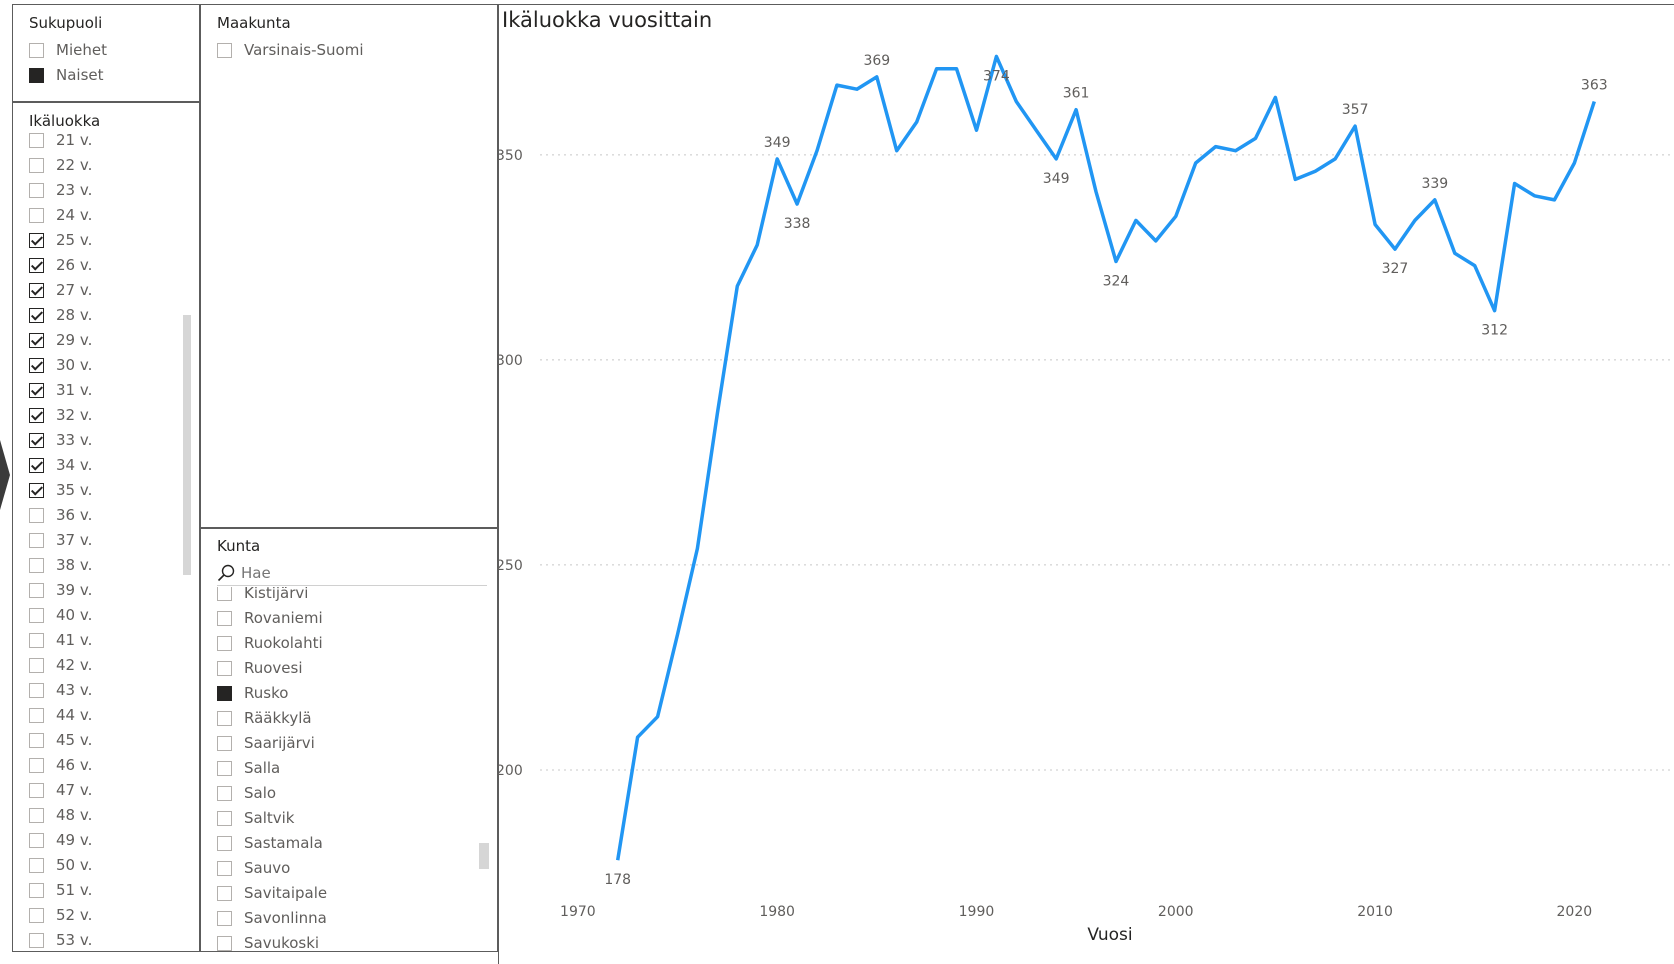 The width and height of the screenshot is (1674, 964). What do you see at coordinates (187, 445) in the screenshot?
I see `age-slicer-scrollbar` at bounding box center [187, 445].